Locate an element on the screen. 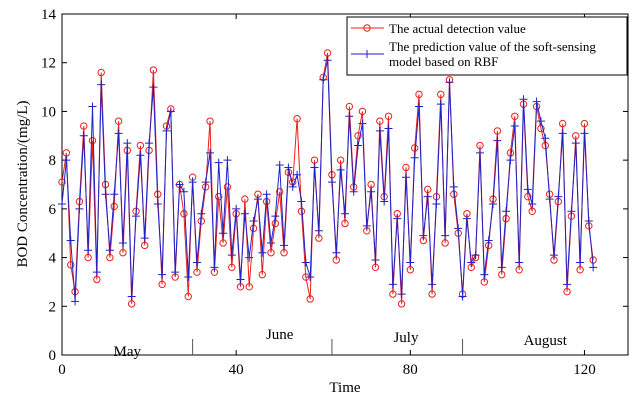 The height and width of the screenshot is (396, 639). x-axis-label: Time is located at coordinates (344, 388).